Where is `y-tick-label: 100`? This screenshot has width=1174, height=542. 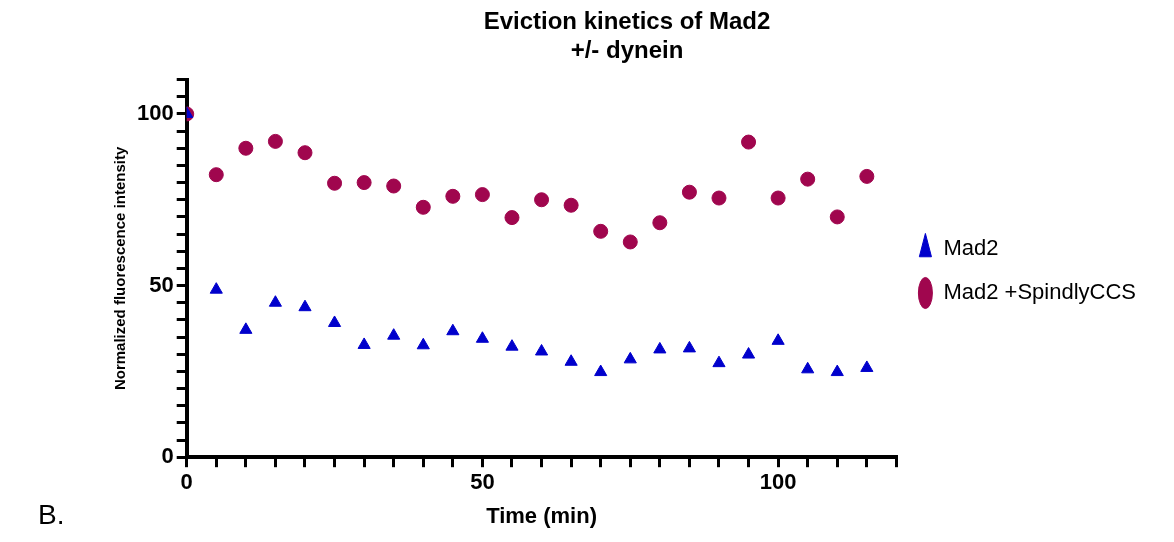
y-tick-label: 100 is located at coordinates (155, 112).